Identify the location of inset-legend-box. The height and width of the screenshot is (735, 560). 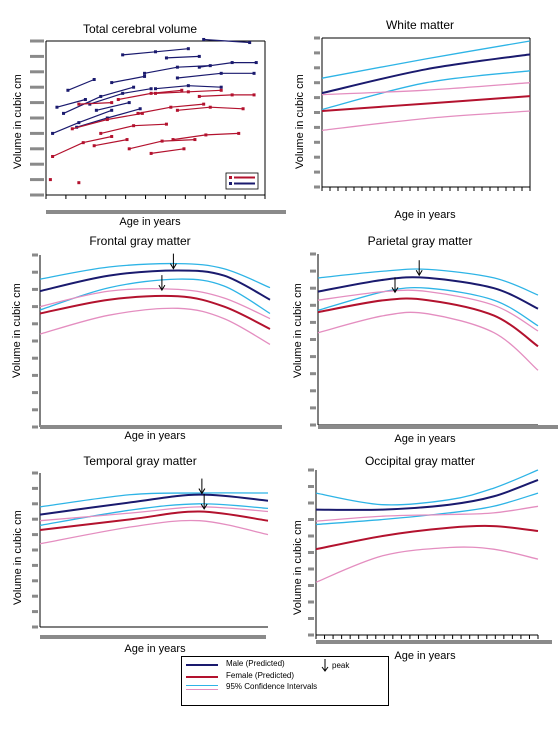
(242, 181).